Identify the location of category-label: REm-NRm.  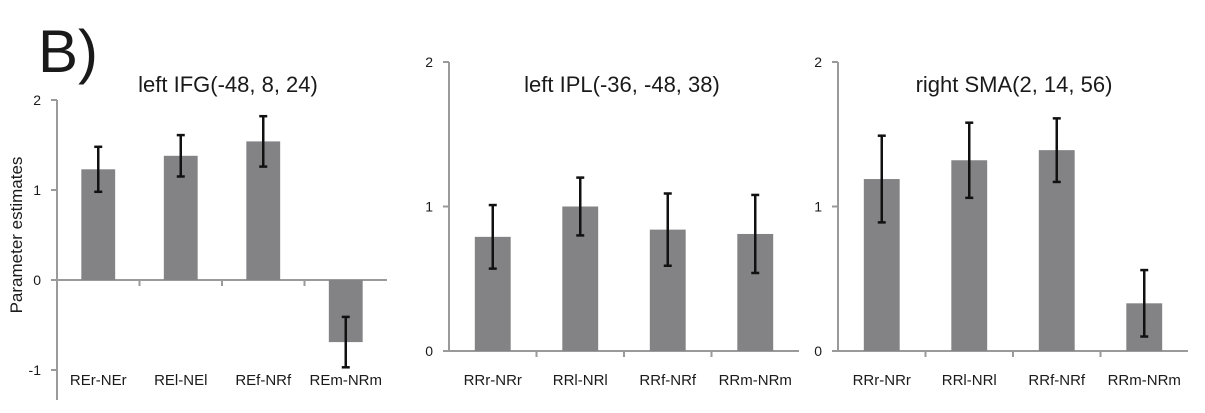
(346, 380).